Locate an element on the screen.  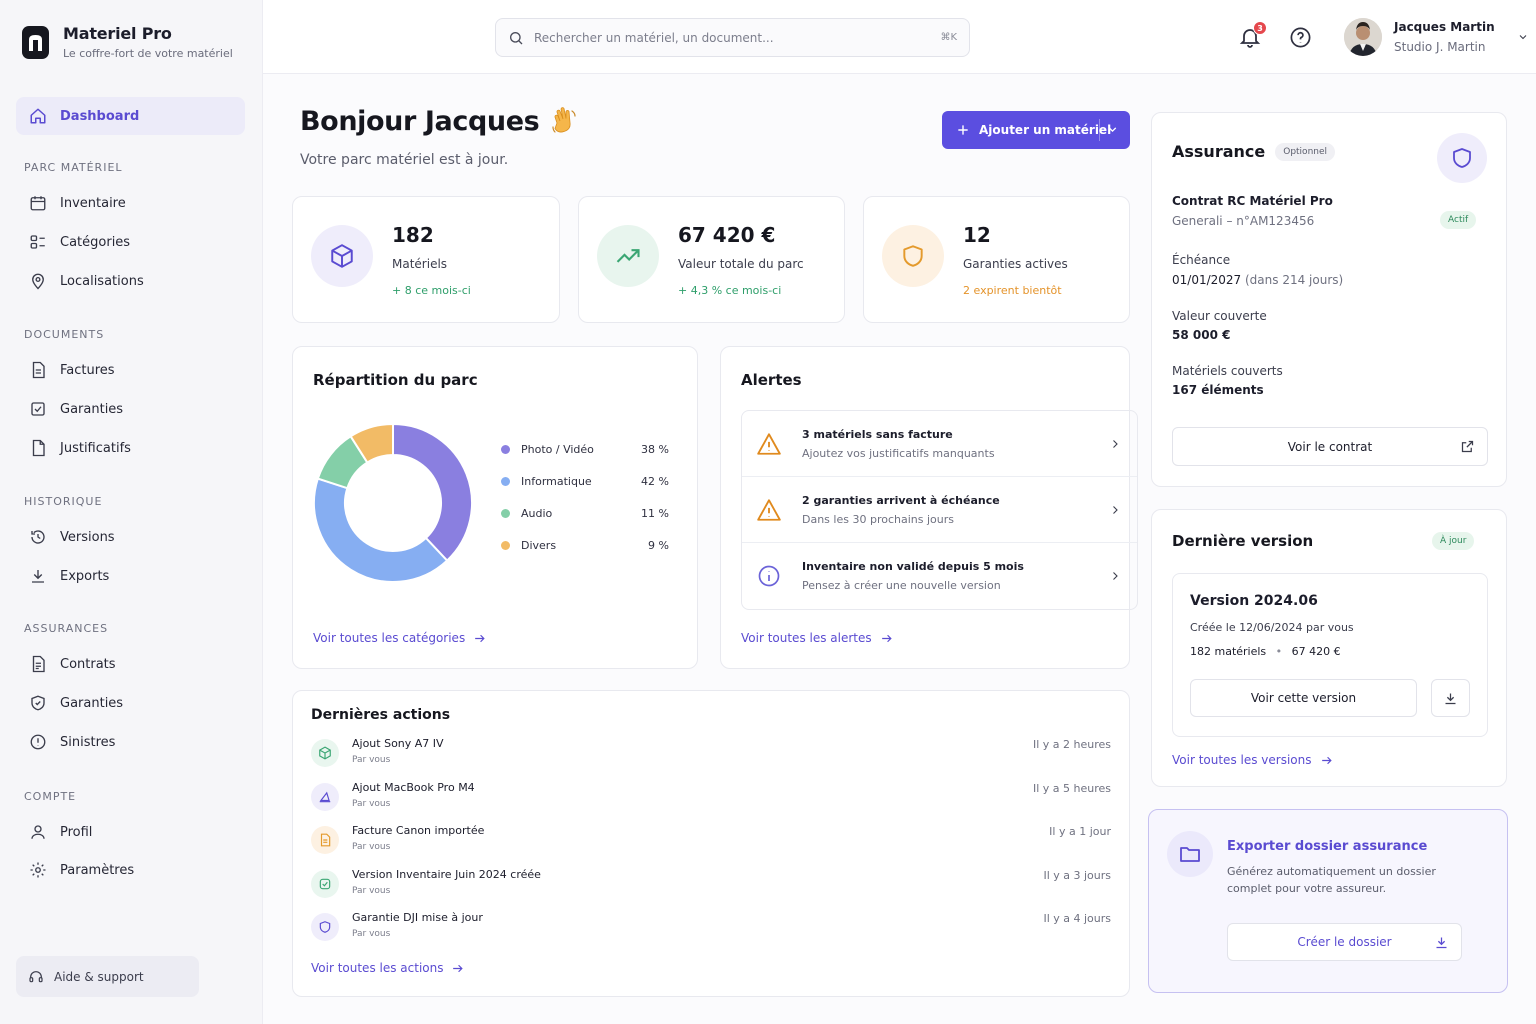
add-material-button: Ajouter un matériel is located at coordinates (1036, 130).